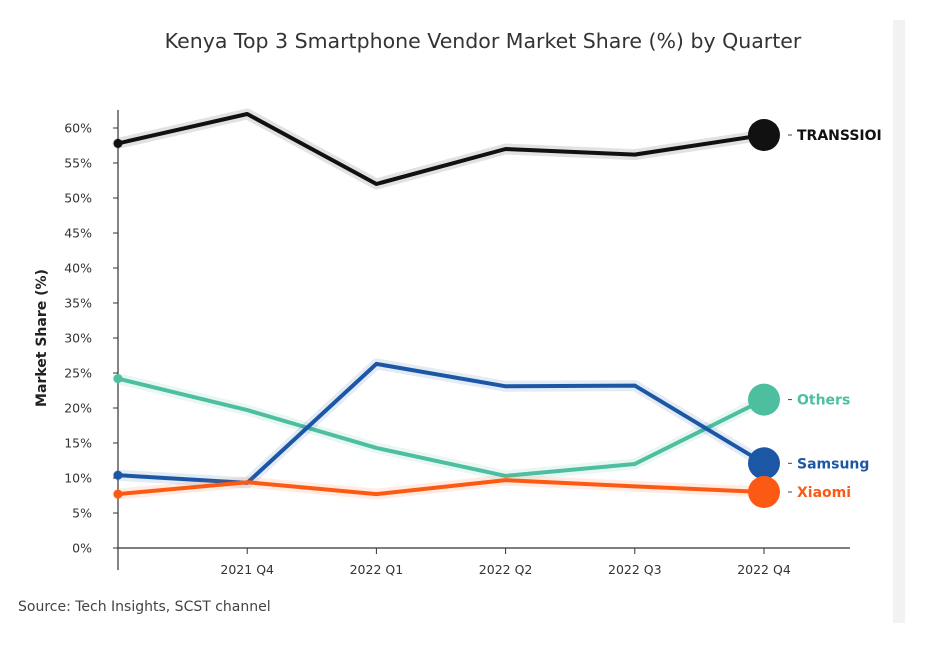 This screenshot has height=653, width=925. Describe the element at coordinates (78, 128) in the screenshot. I see `y-tick-label: 60%` at that location.